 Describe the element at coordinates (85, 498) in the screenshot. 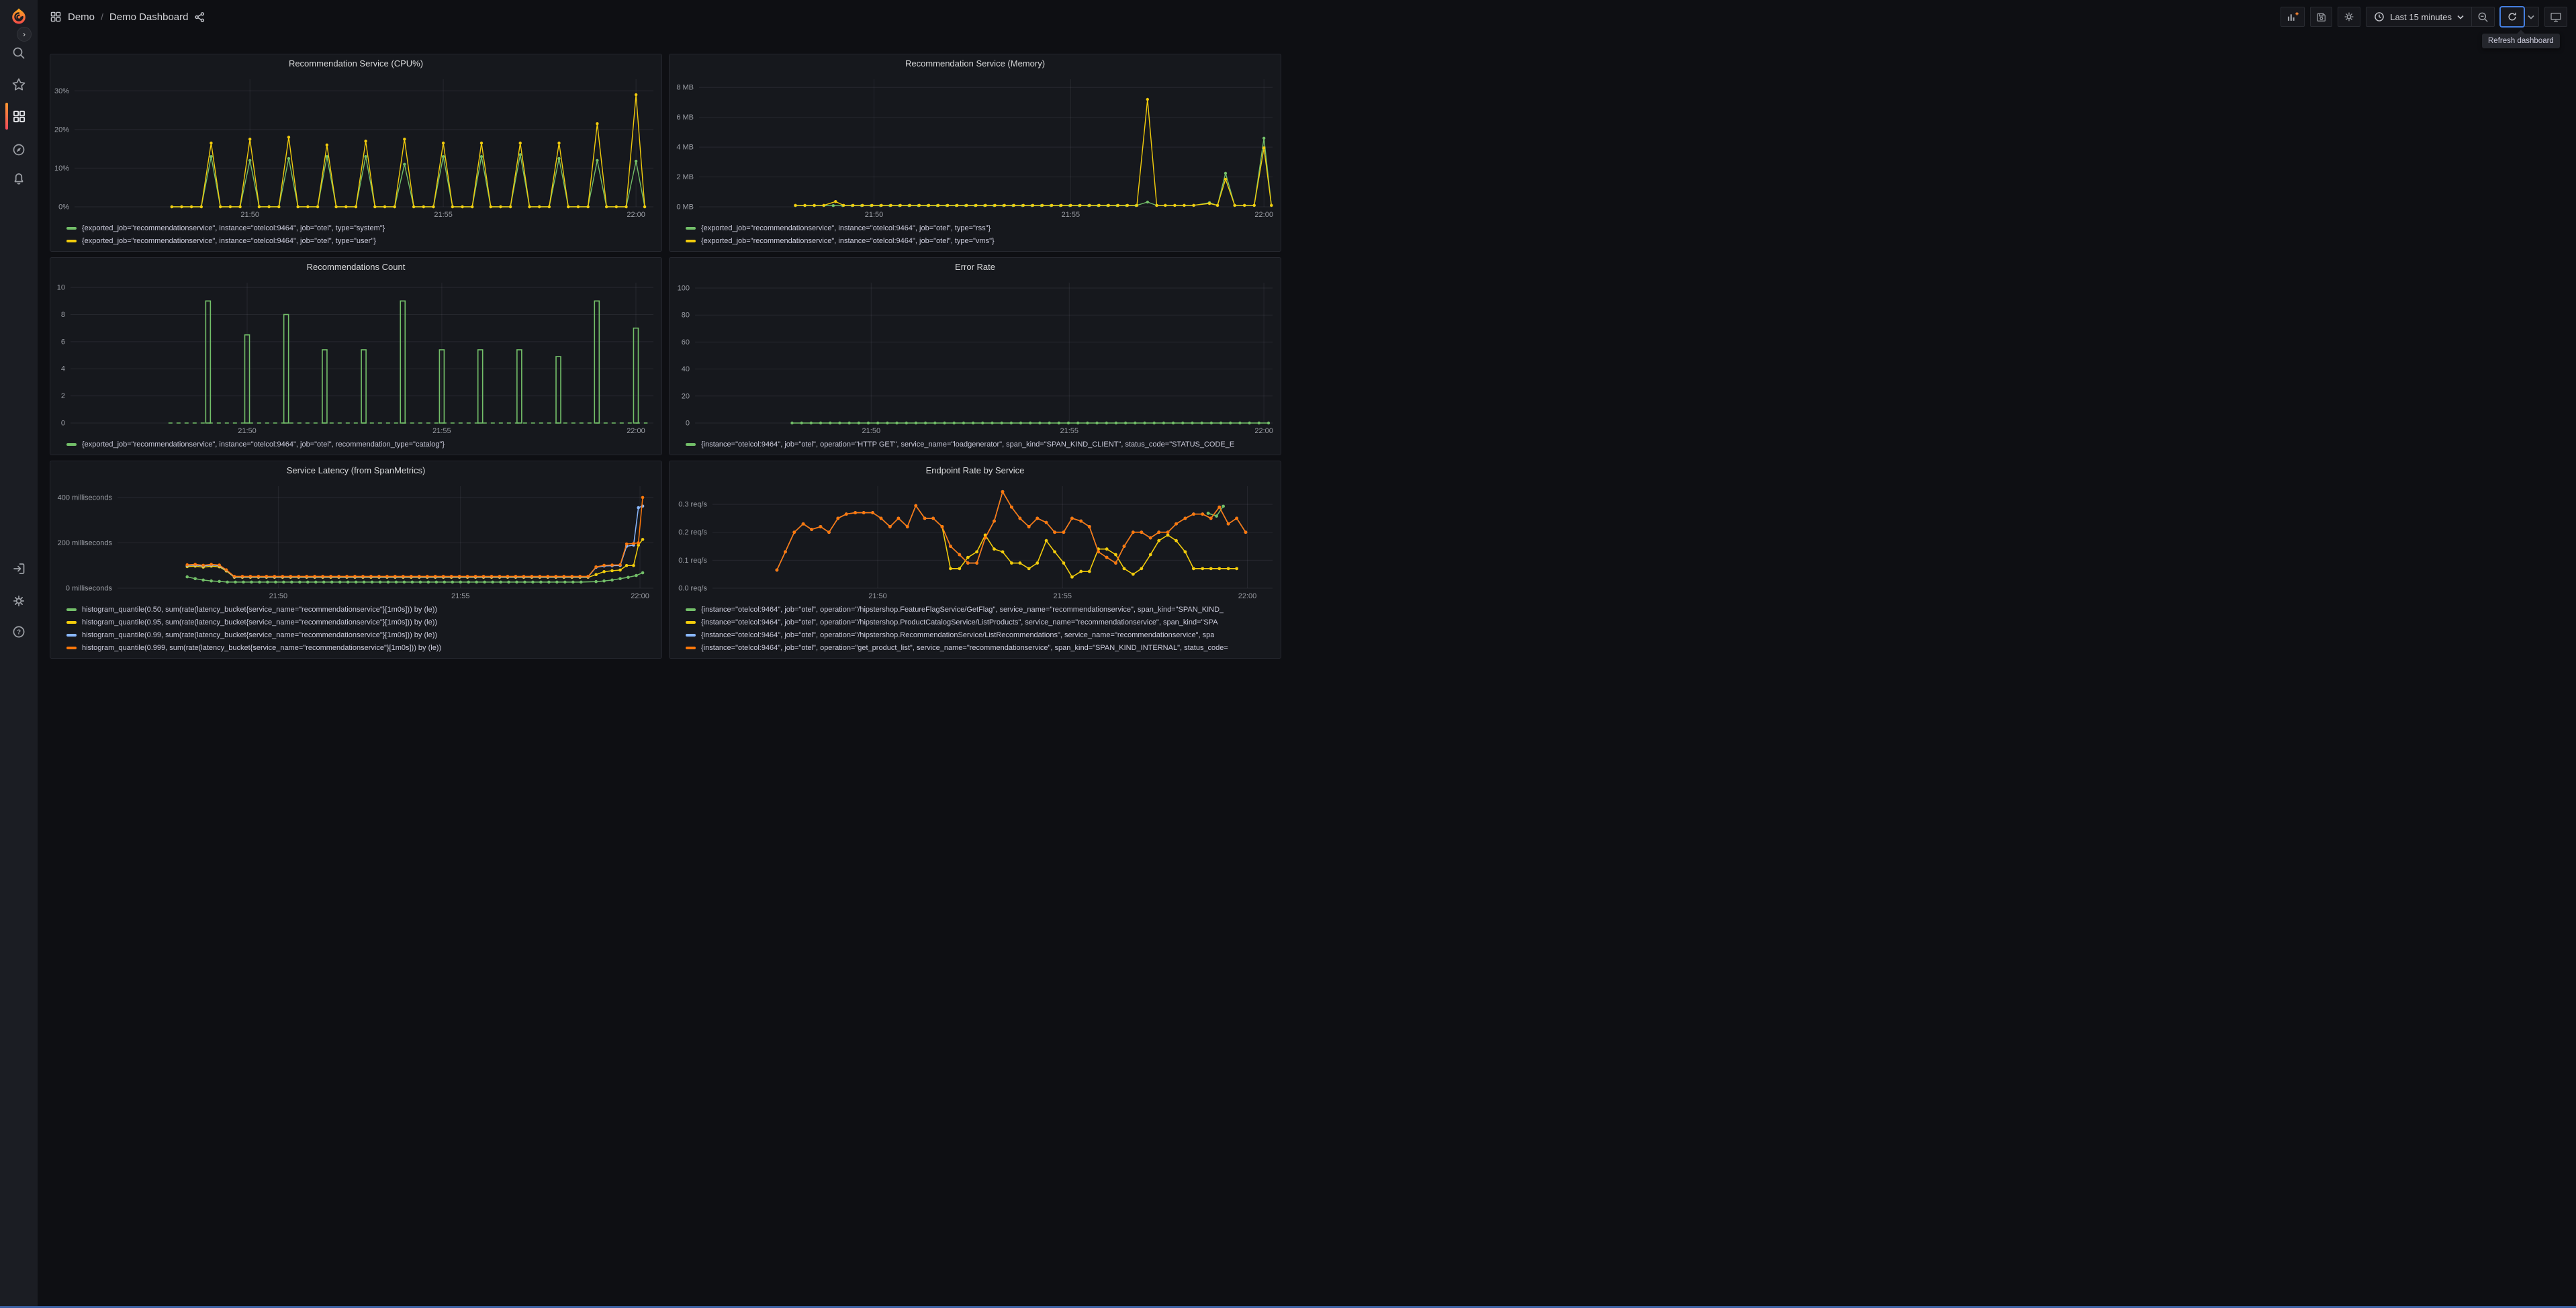

I see `svg-text: 400 milliseconds` at that location.